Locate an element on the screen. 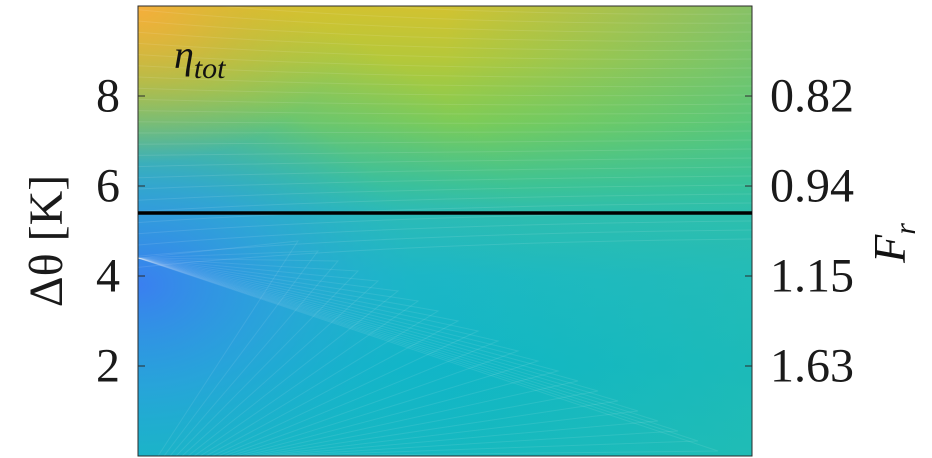 This screenshot has width=932, height=458. panel-label-main: η is located at coordinates (184, 54).